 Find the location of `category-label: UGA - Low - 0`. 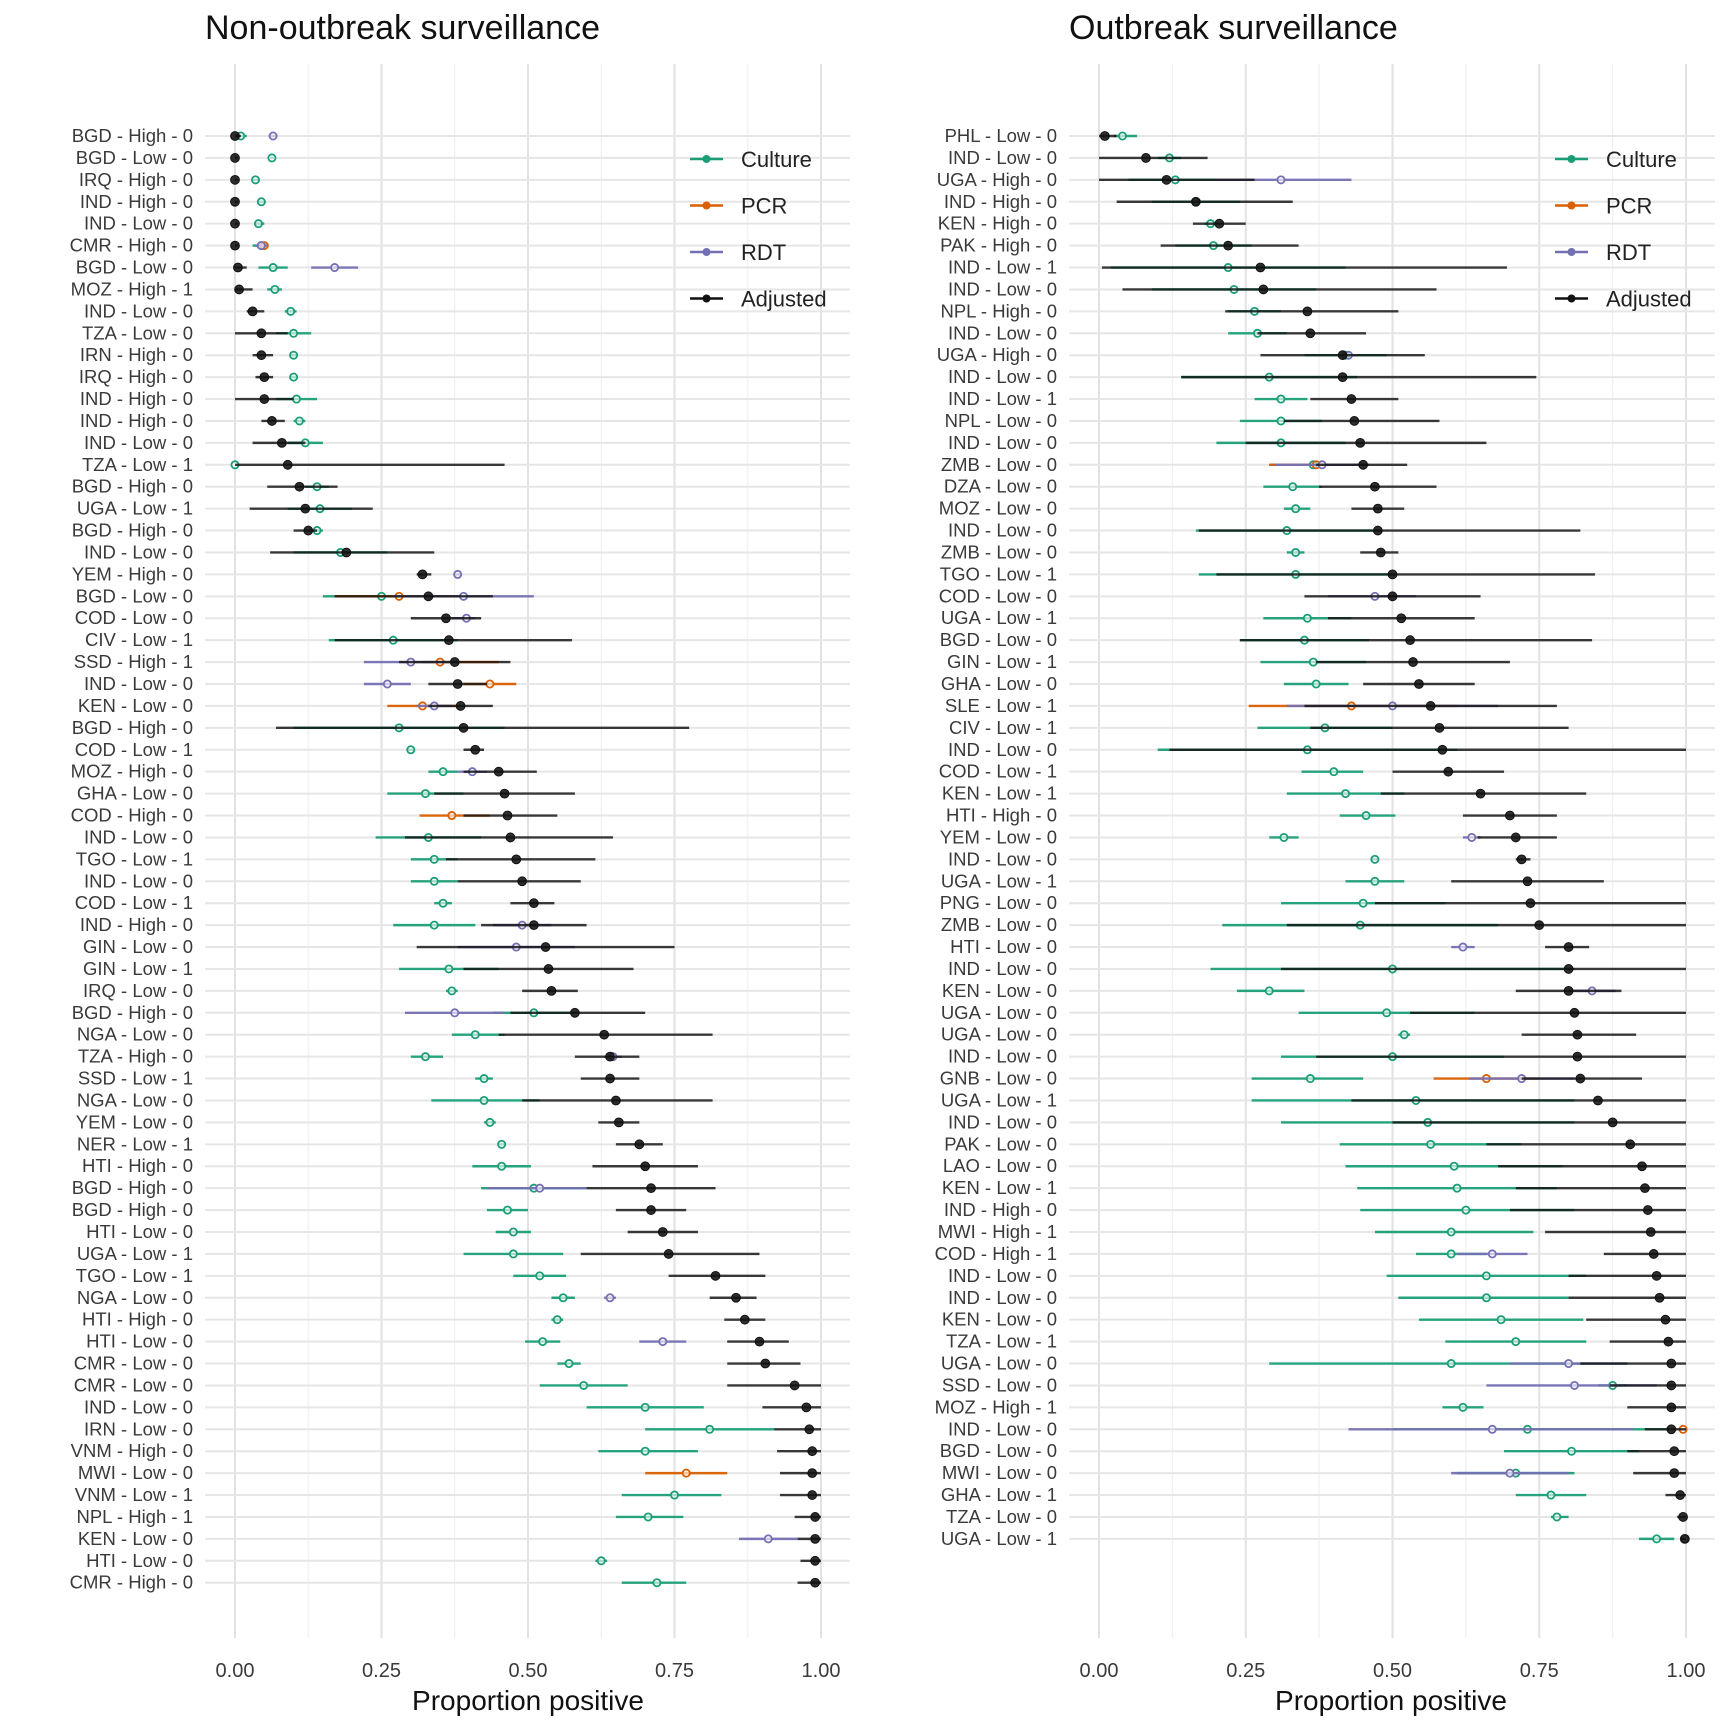

category-label: UGA - Low - 0 is located at coordinates (999, 1012).